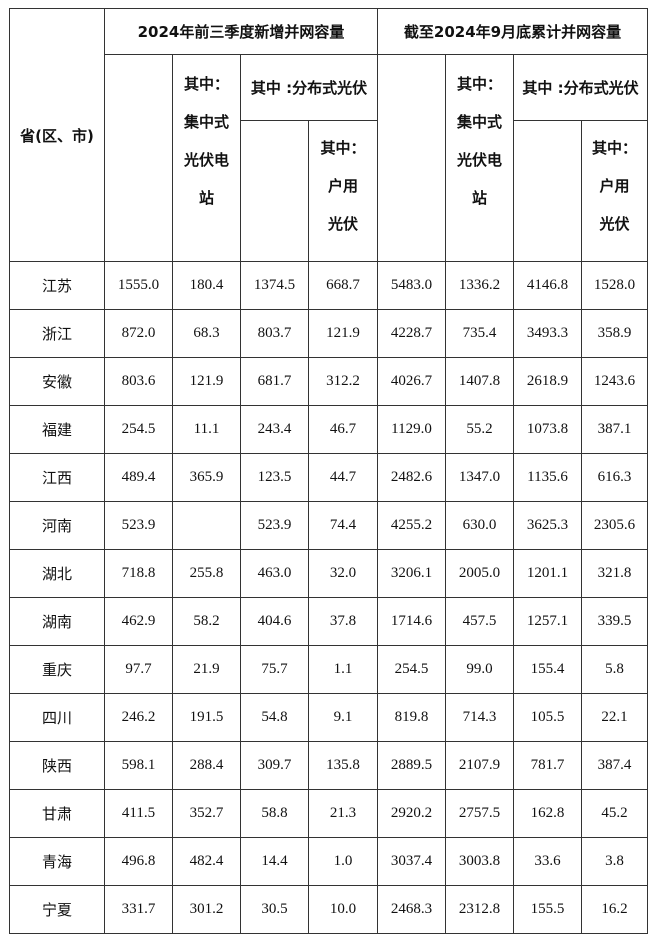  Describe the element at coordinates (274, 669) in the screenshot. I see `value-cell: 75.7` at that location.